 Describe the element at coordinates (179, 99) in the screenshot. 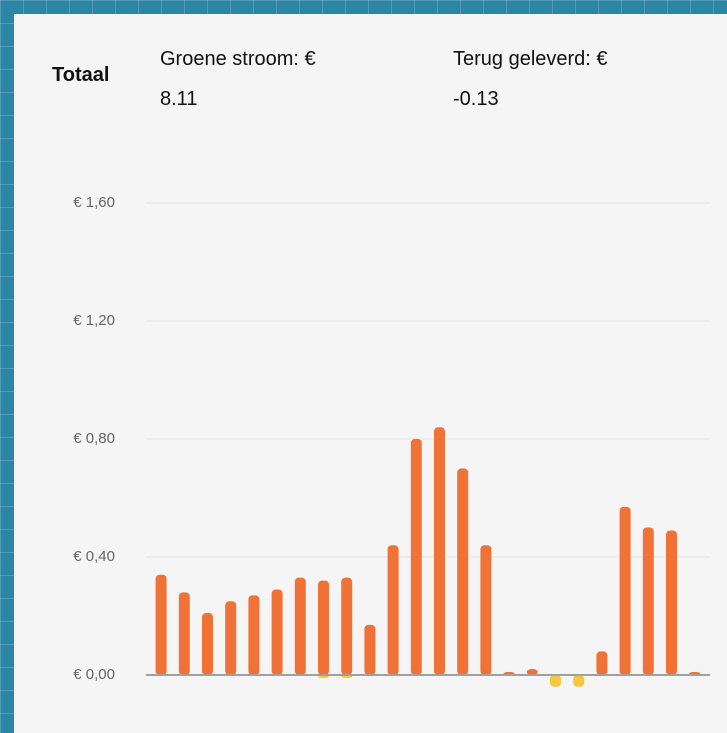

I see `green-value: 8.11` at that location.